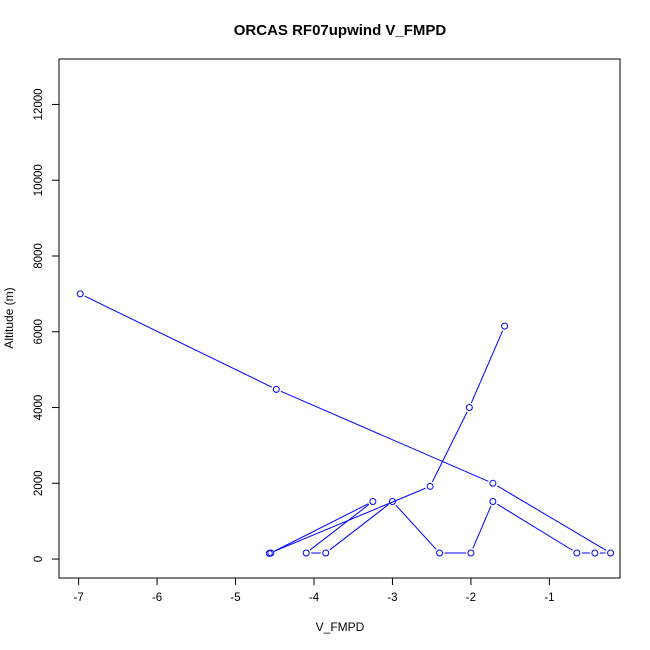 This screenshot has height=650, width=650. Describe the element at coordinates (235, 598) in the screenshot. I see `x-tick-label: -5` at that location.